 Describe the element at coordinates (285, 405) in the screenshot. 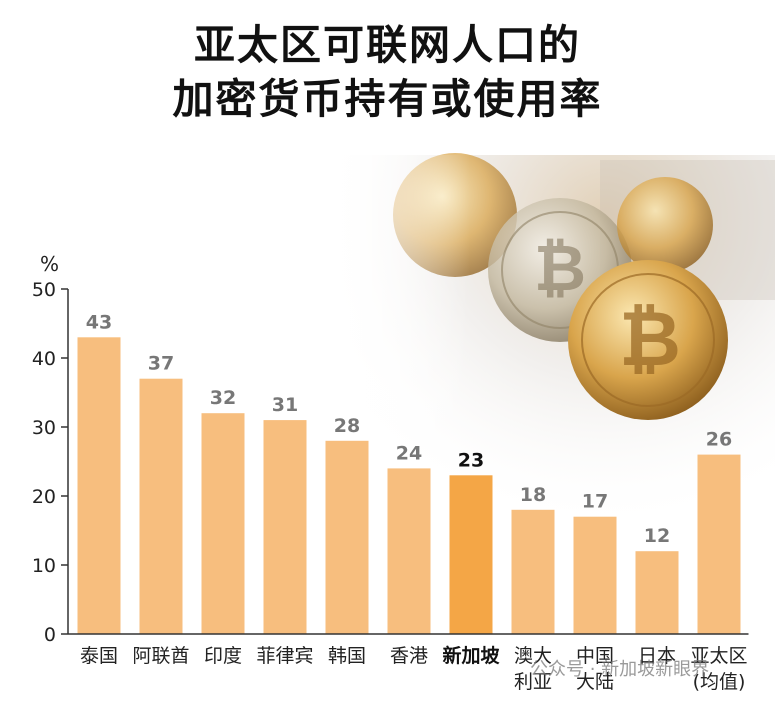

I see `value-label: 31` at that location.